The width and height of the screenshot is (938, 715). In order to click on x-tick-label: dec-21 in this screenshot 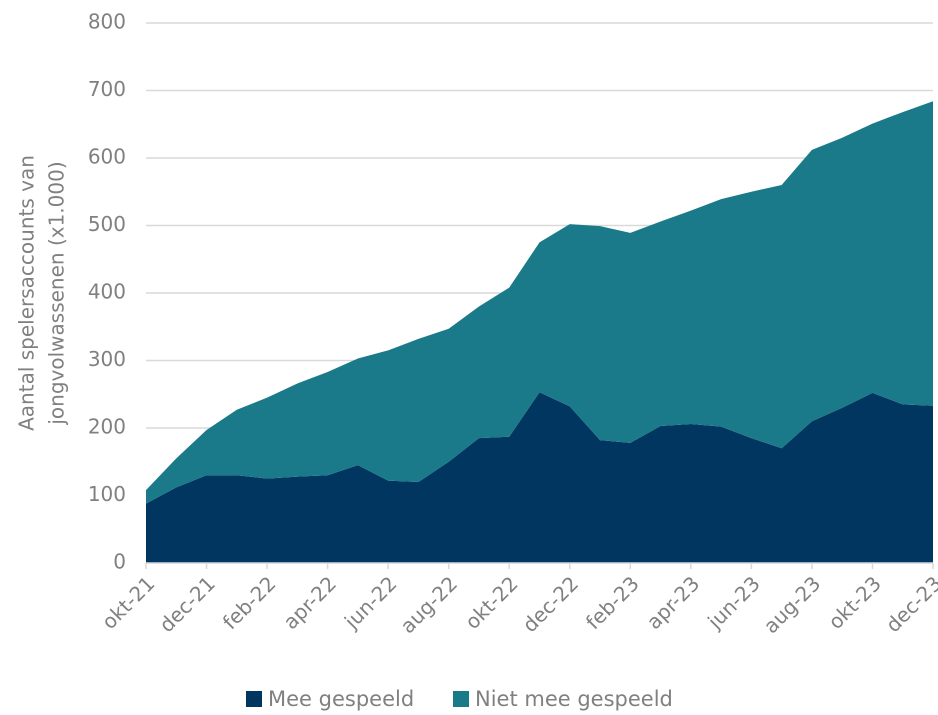, I will do `click(187, 604)`.